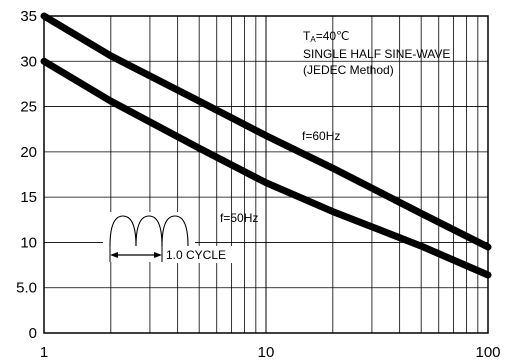 The image size is (515, 363). I want to click on y-tick-label: 10, so click(28, 242).